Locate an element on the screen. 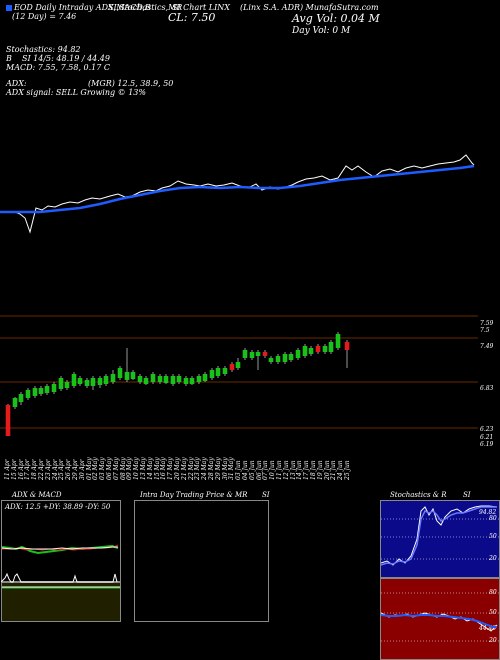 Image resolution: width=500 pixels, height=660 pixels. rsi-tick-20: 20 is located at coordinates (493, 640).